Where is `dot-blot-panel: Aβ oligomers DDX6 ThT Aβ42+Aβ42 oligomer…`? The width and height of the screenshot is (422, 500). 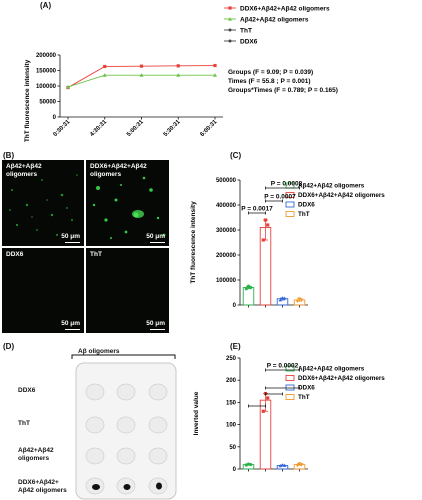
dot-blot-panel: Aβ oligomers DDX6 ThT Aβ42+Aβ42 oligomer… is located at coordinates (90, 422).